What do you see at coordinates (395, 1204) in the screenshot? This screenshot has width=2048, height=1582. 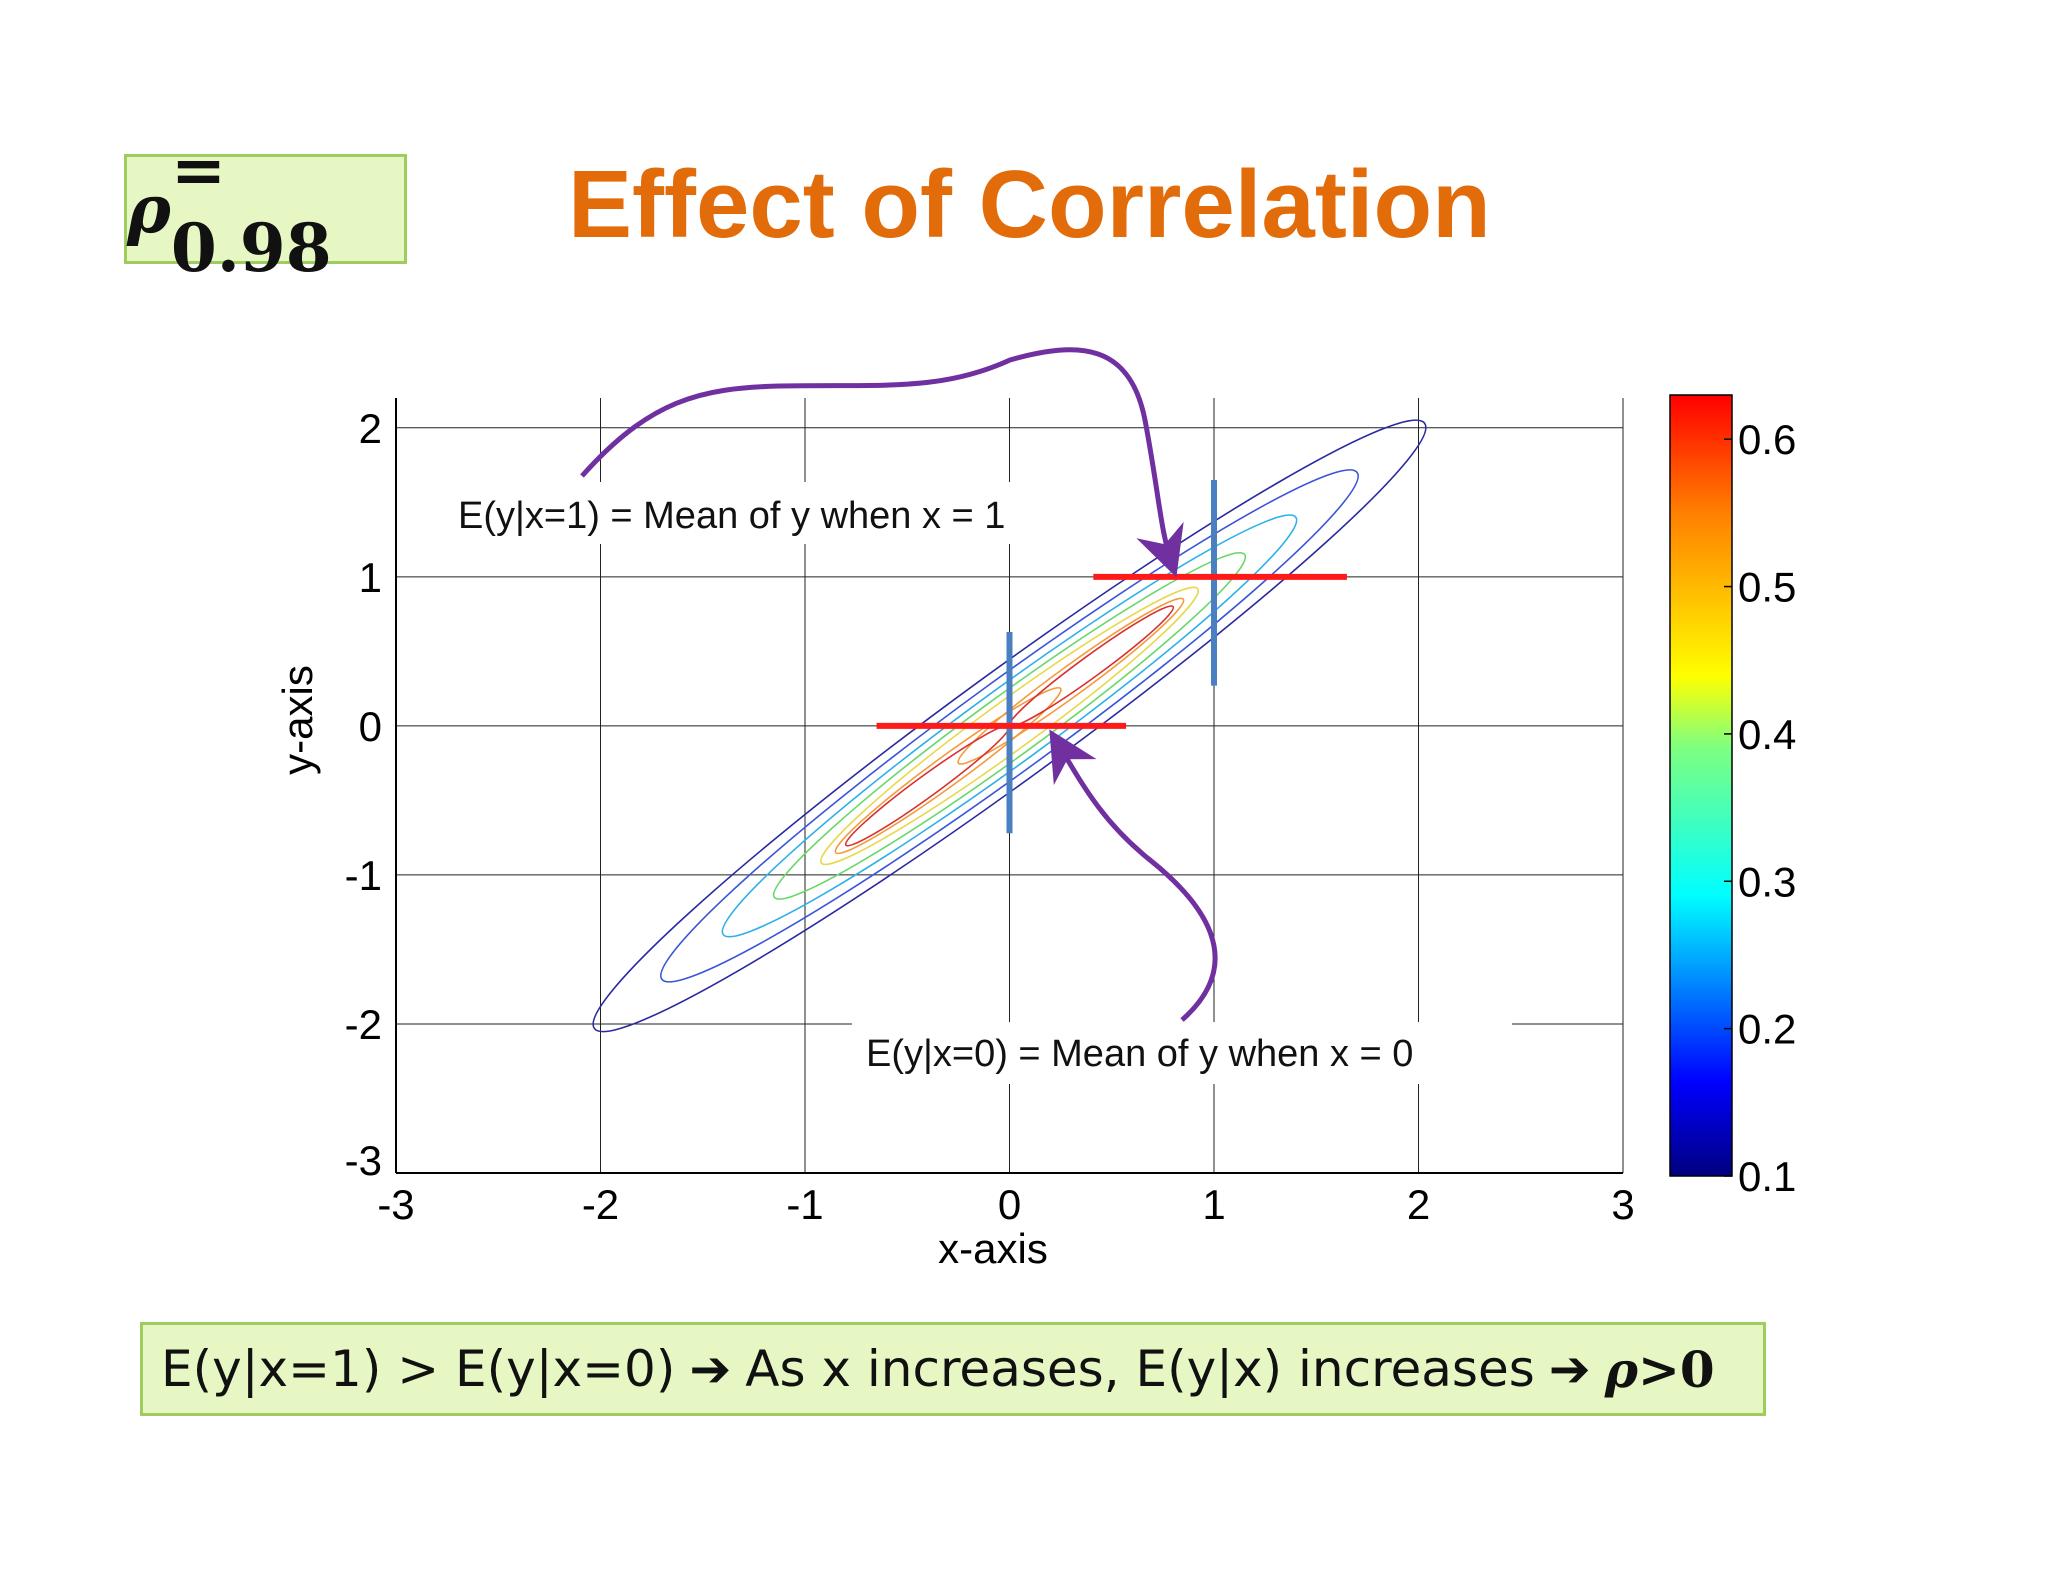 I see `x-tick-label: -3` at bounding box center [395, 1204].